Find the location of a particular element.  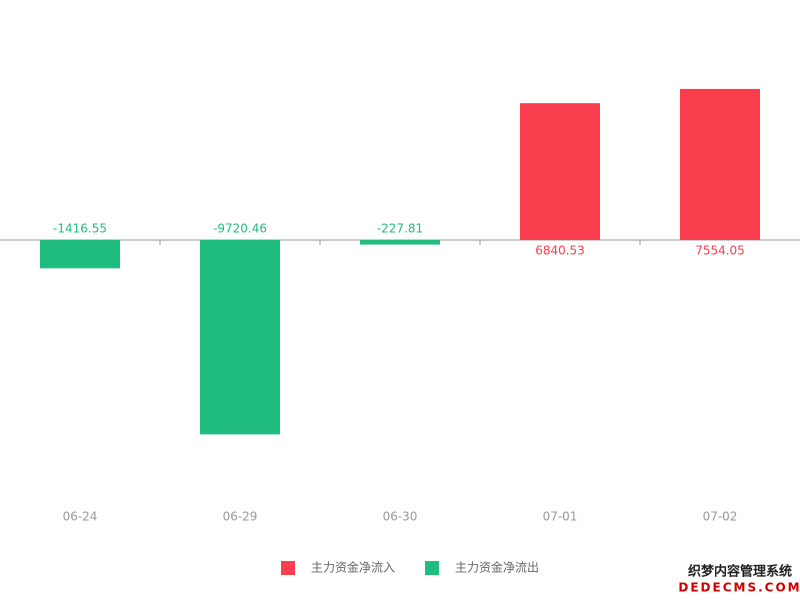

x-tick-label: 06-24 is located at coordinates (80, 517).